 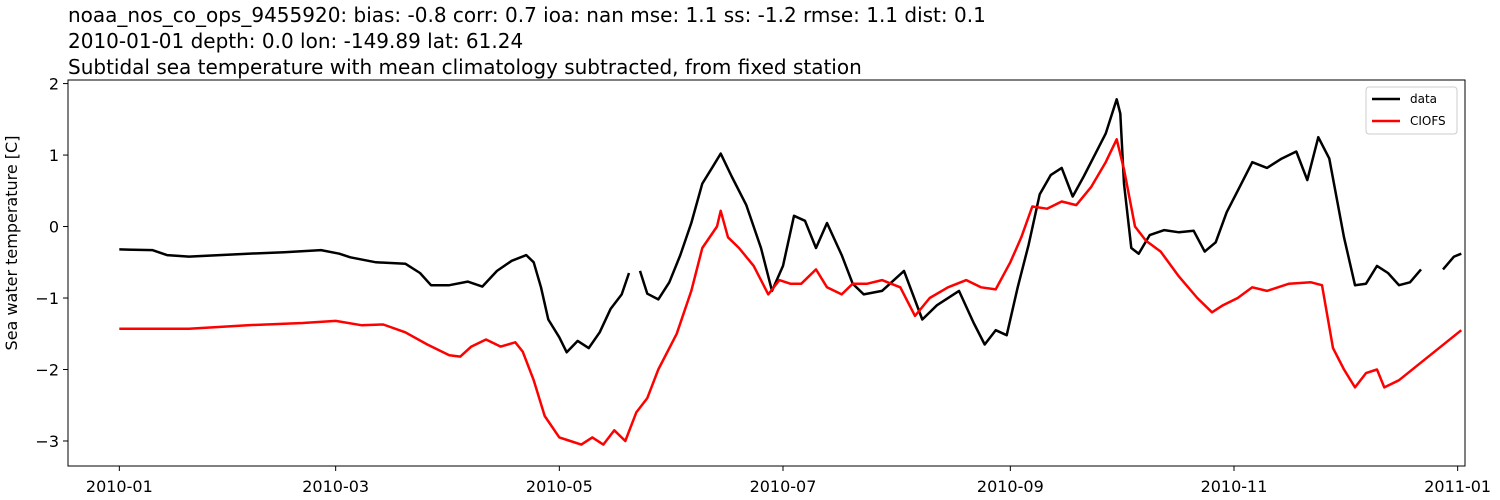 What do you see at coordinates (559, 486) in the screenshot?
I see `x-tick-label: 2010-05` at bounding box center [559, 486].